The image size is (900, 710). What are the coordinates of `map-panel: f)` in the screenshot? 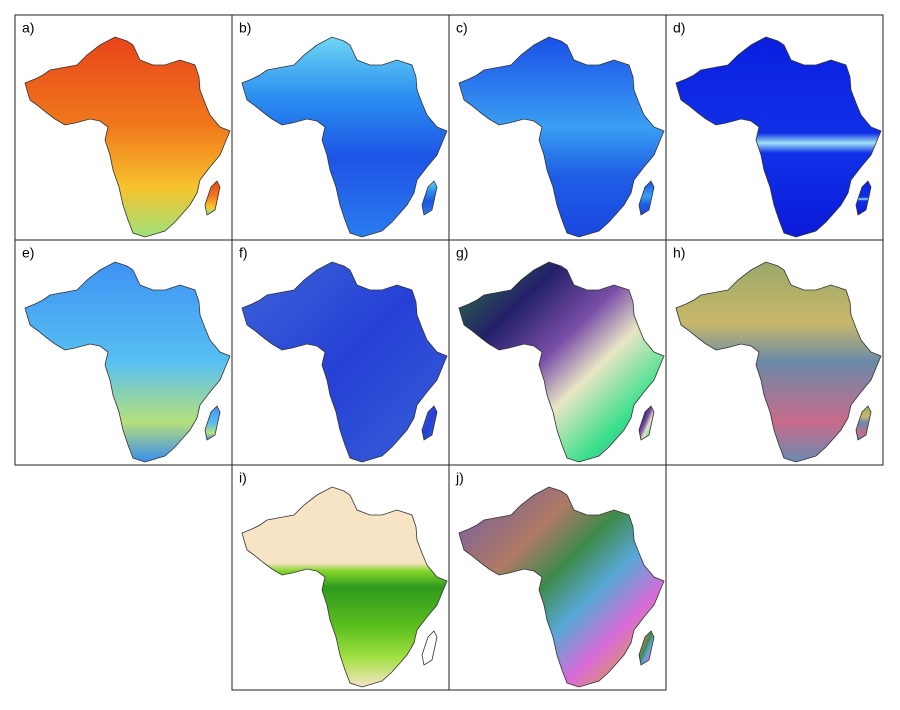 It's located at (340, 352).